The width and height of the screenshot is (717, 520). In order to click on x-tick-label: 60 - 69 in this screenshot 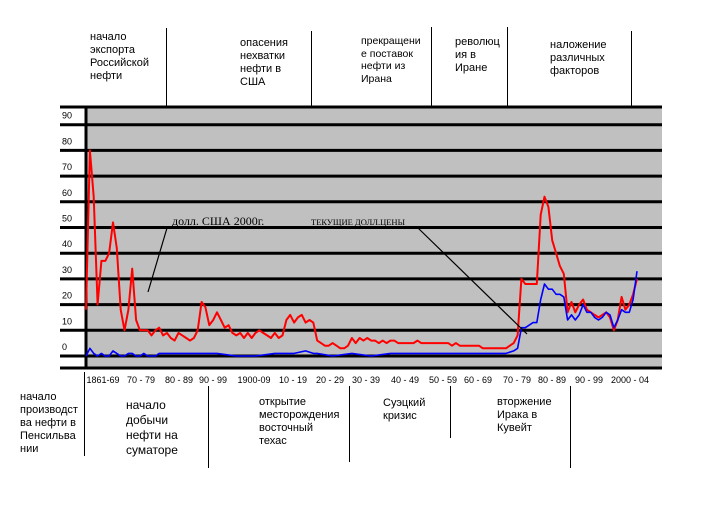, I will do `click(478, 380)`.